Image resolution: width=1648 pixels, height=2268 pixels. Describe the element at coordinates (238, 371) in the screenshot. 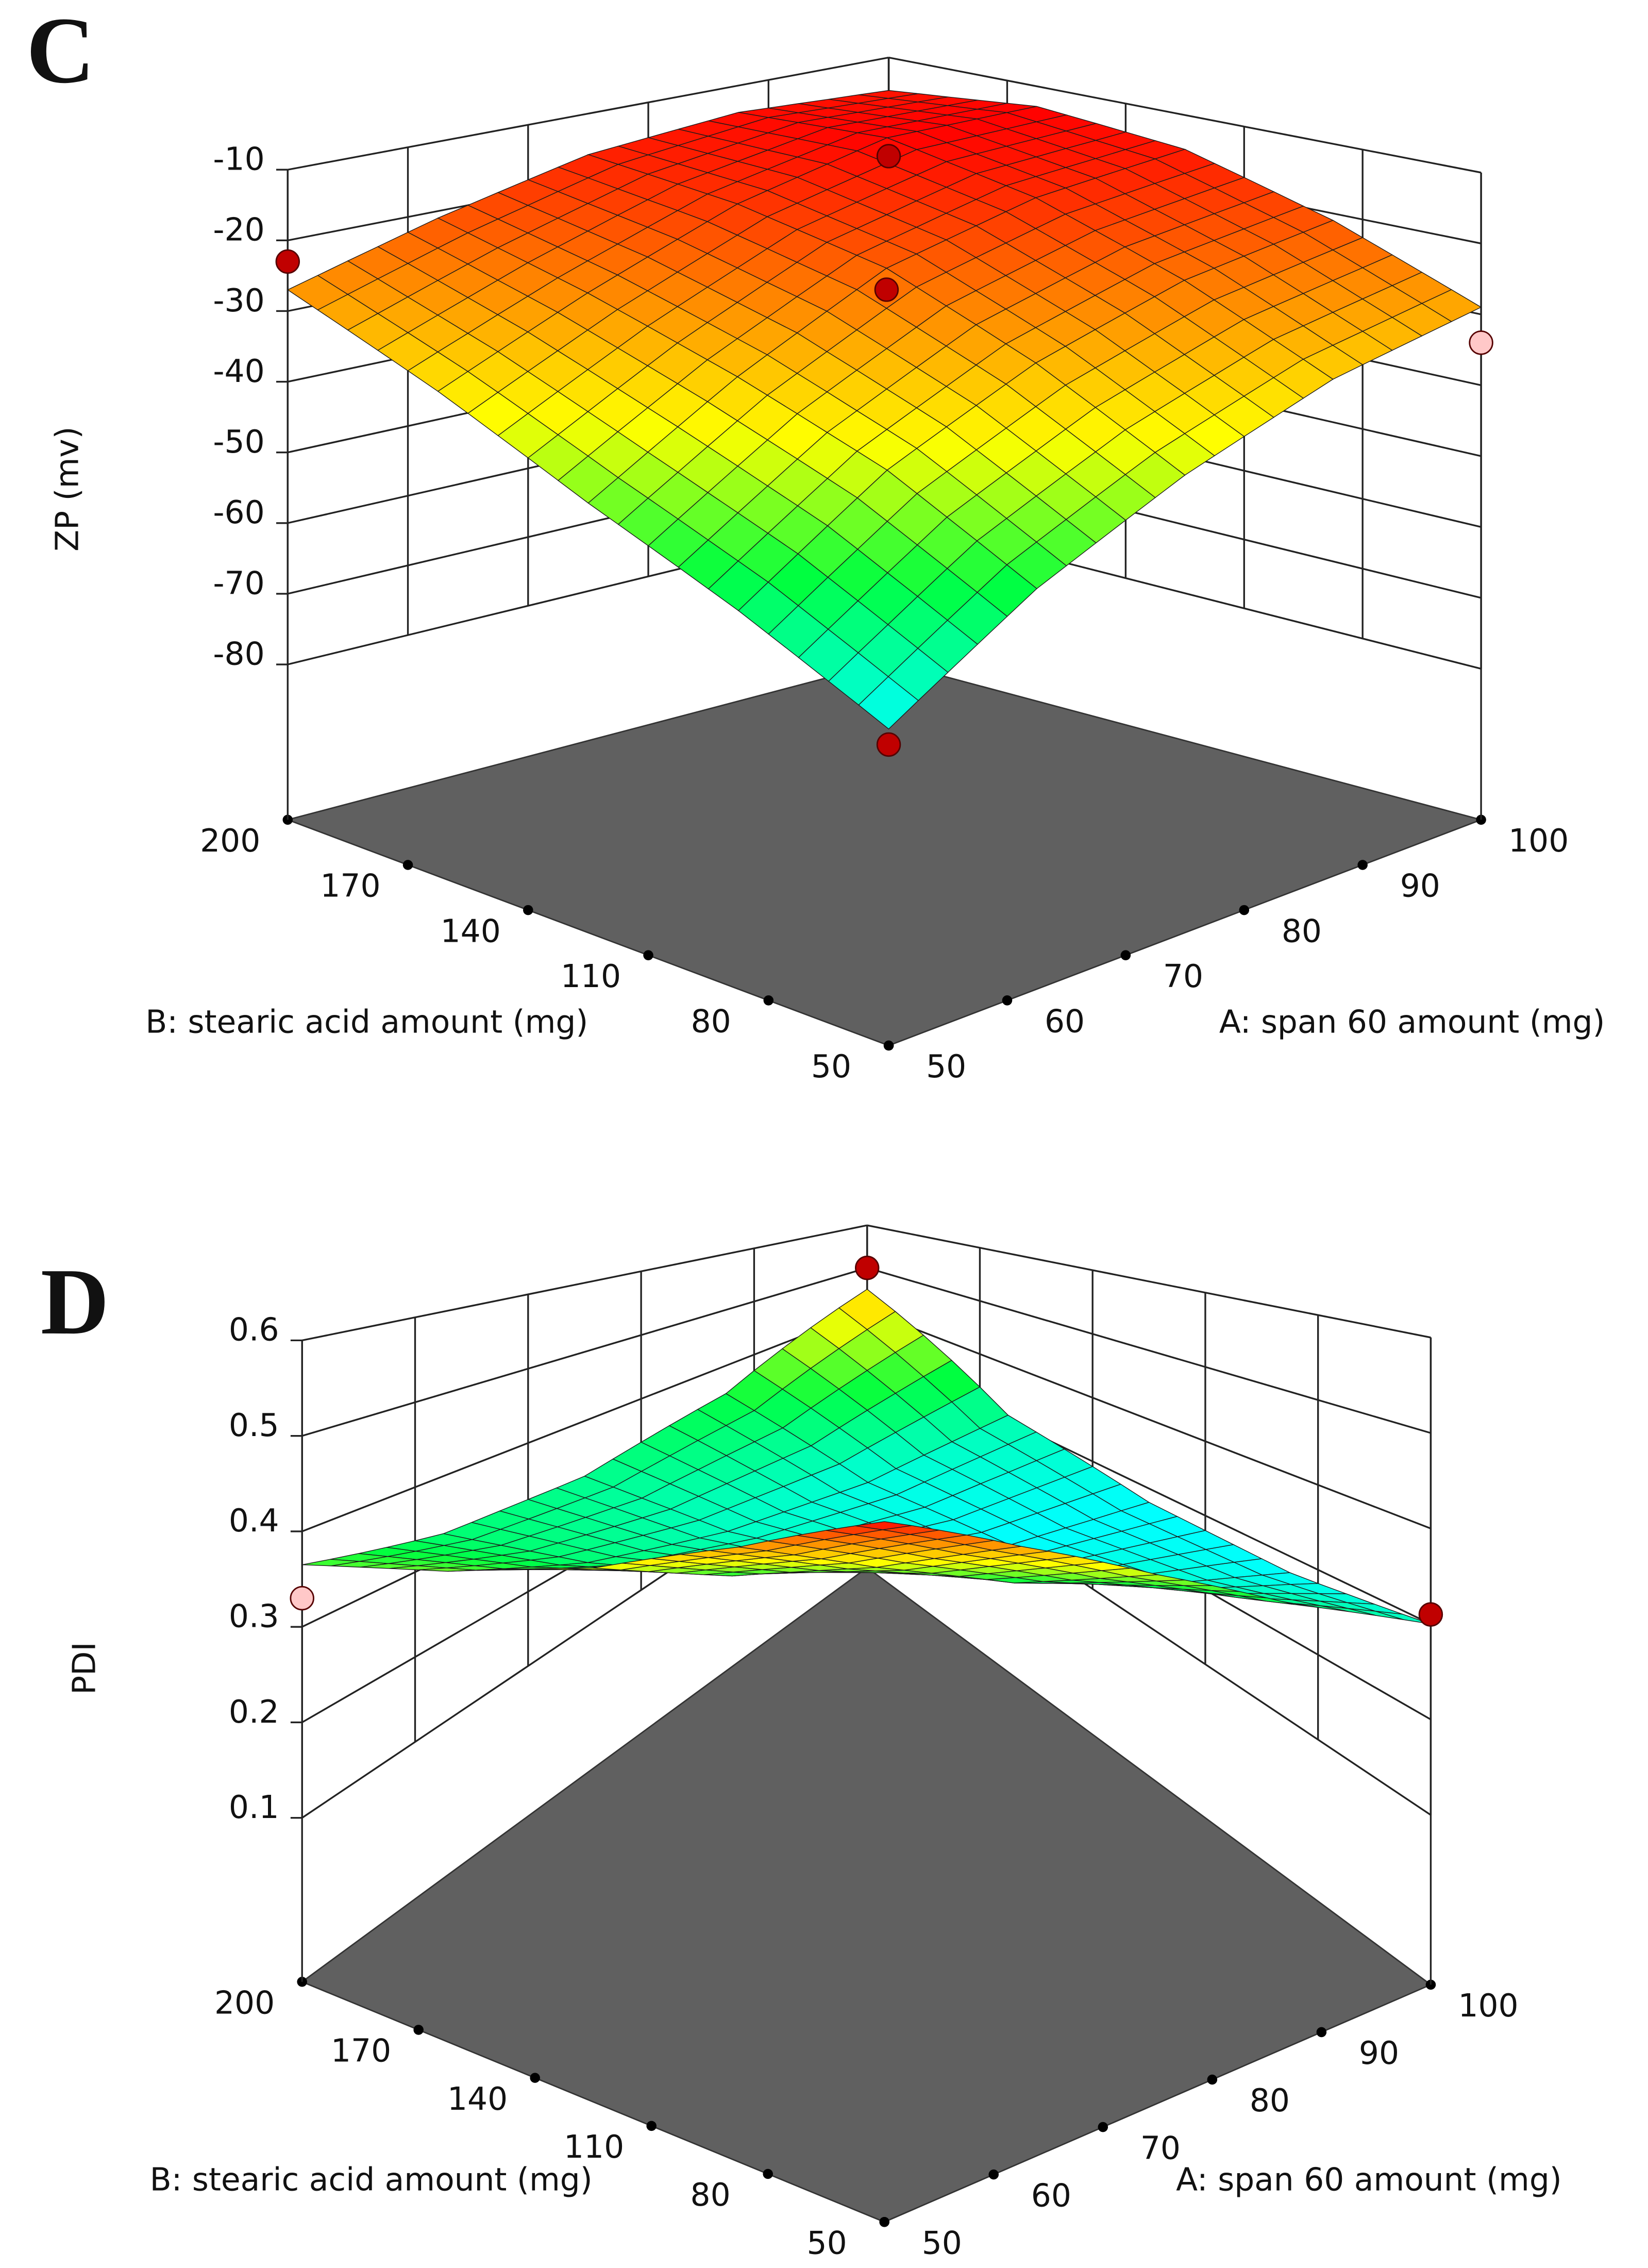

I see `z-tick-label: -40` at that location.